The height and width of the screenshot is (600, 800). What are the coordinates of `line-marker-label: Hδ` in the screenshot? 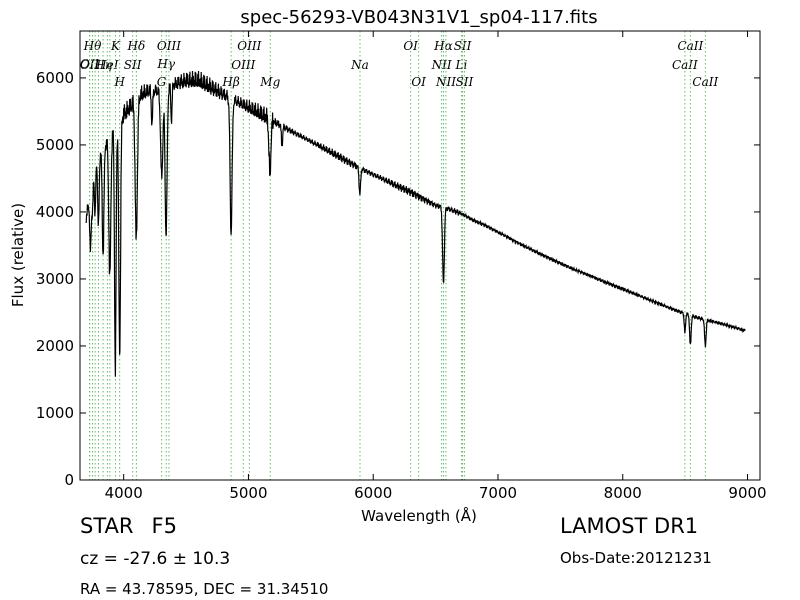 It's located at (136, 46).